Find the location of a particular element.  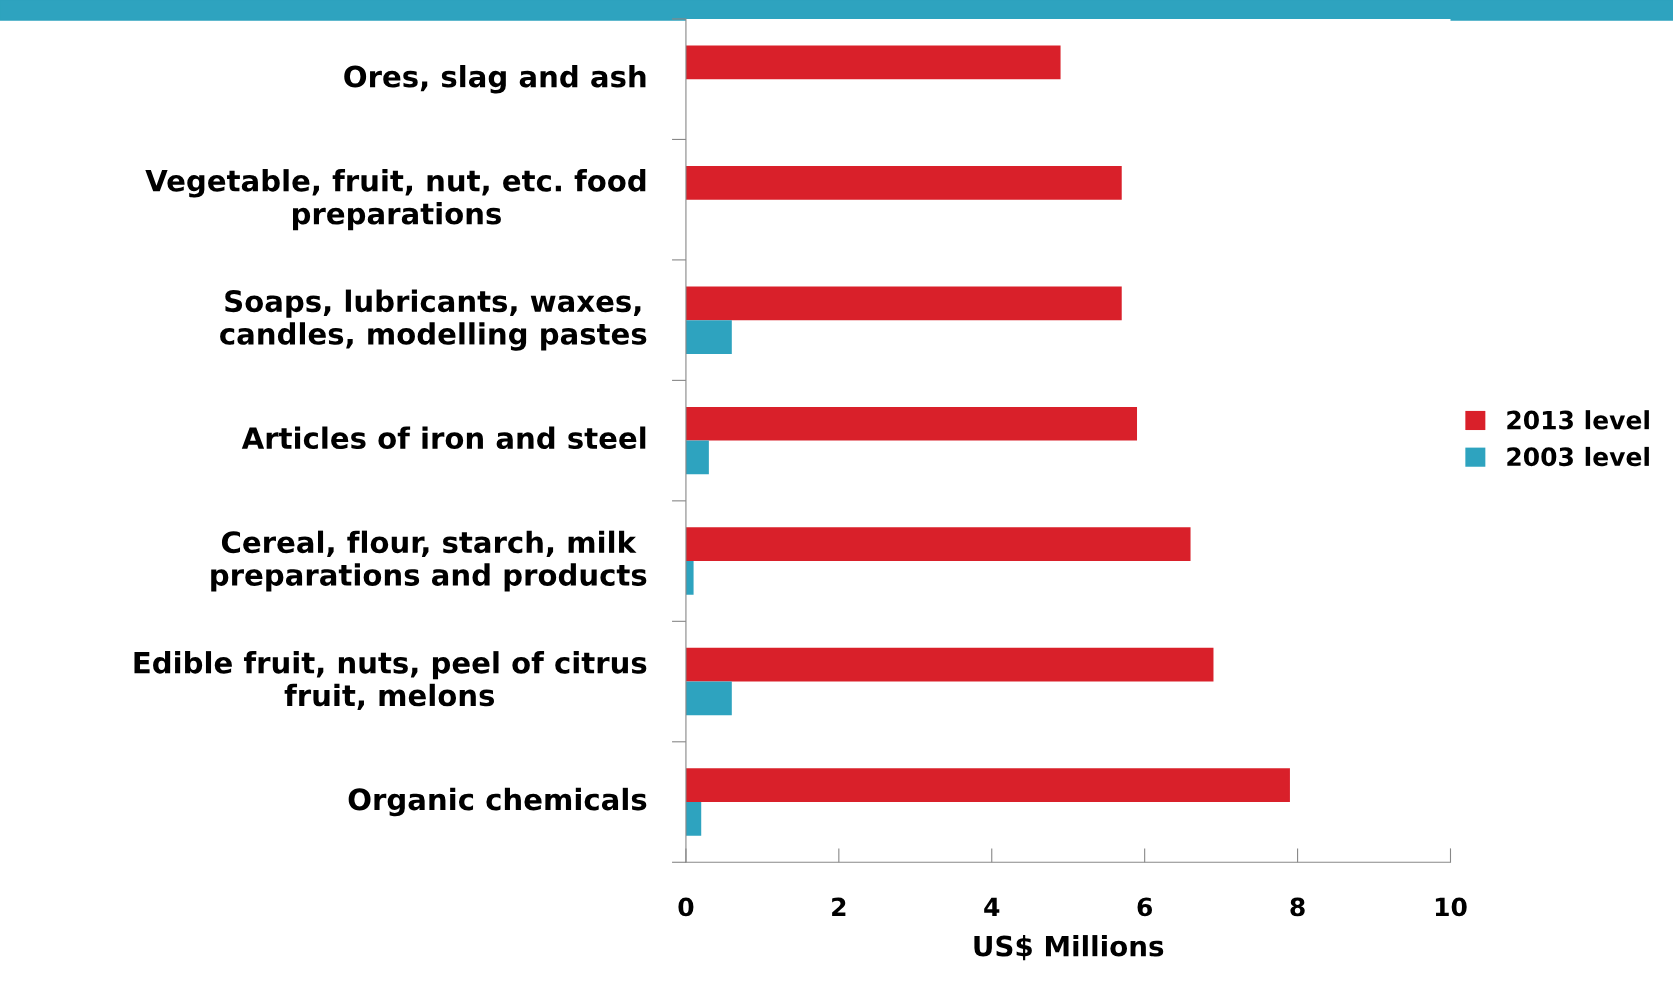

x-tick-label: 4 is located at coordinates (992, 906).